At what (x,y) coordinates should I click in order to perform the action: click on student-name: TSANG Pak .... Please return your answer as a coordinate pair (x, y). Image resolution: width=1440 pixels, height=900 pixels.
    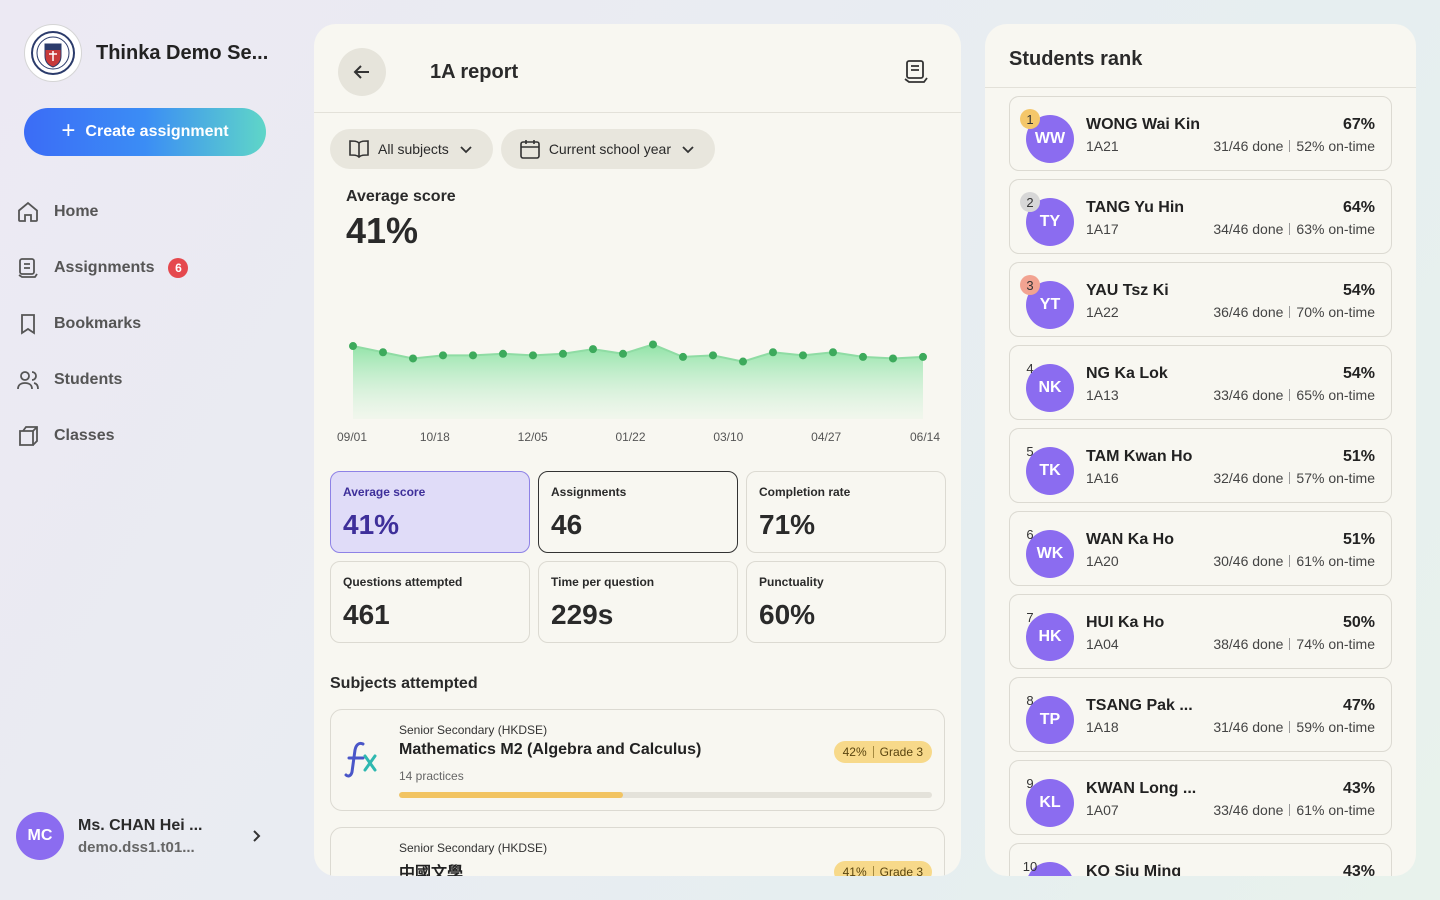
    Looking at the image, I should click on (1139, 705).